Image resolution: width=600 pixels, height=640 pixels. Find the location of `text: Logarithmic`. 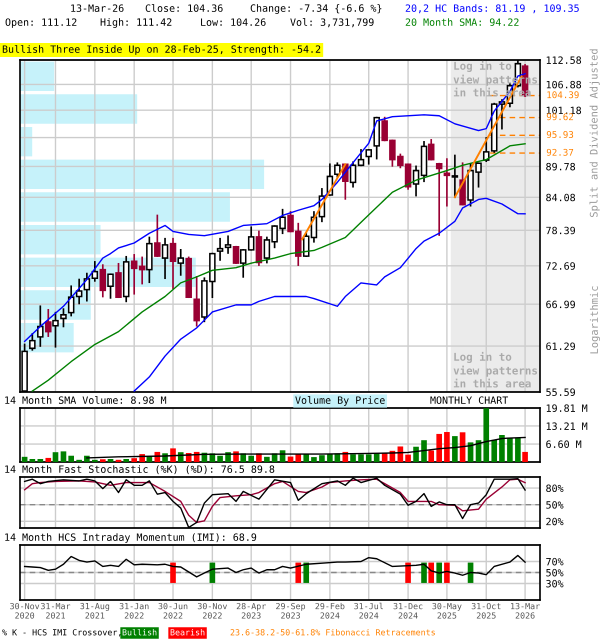

text: Logarithmic is located at coordinates (595, 320).